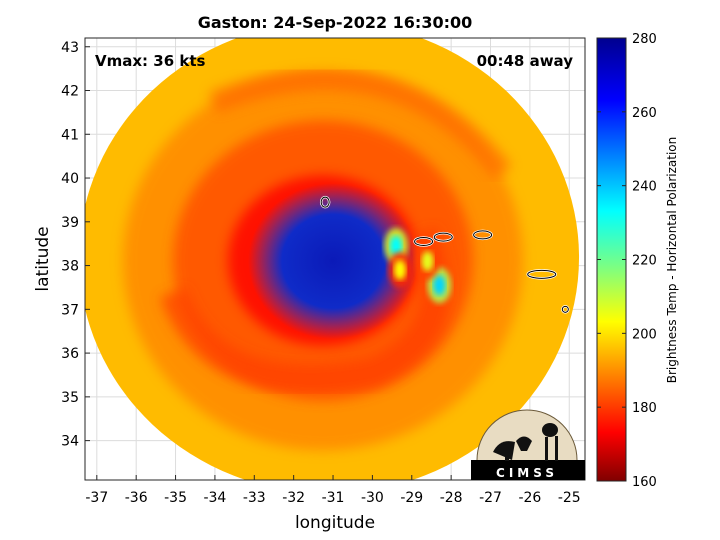  Describe the element at coordinates (372, 498) in the screenshot. I see `x-tick-label: -30` at that location.